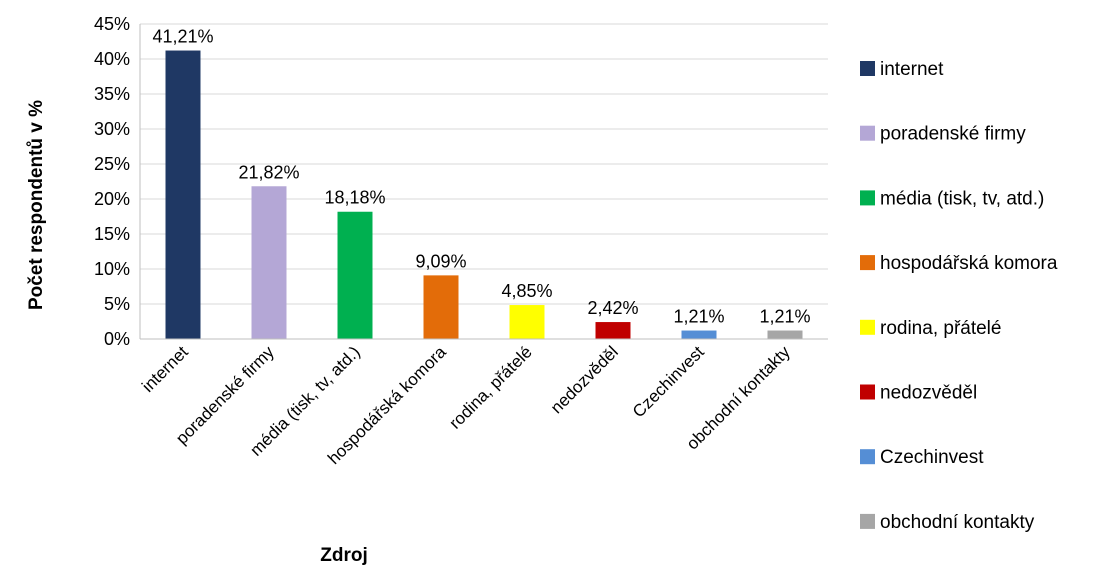  I want to click on y-tick-label: 10%, so click(112, 269).